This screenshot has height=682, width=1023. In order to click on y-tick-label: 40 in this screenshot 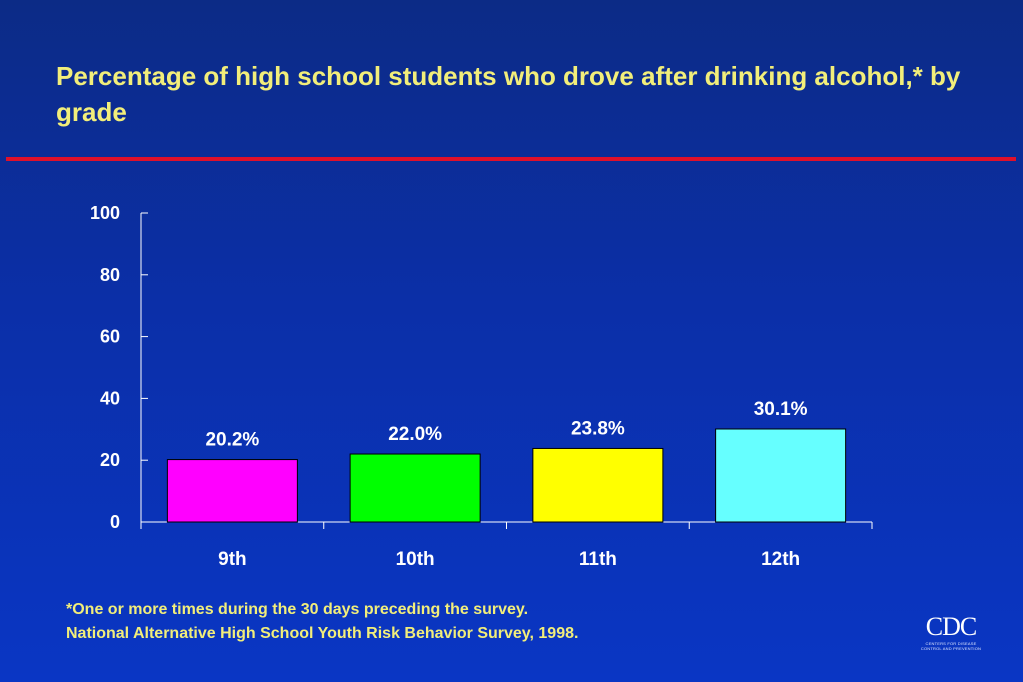, I will do `click(110, 398)`.